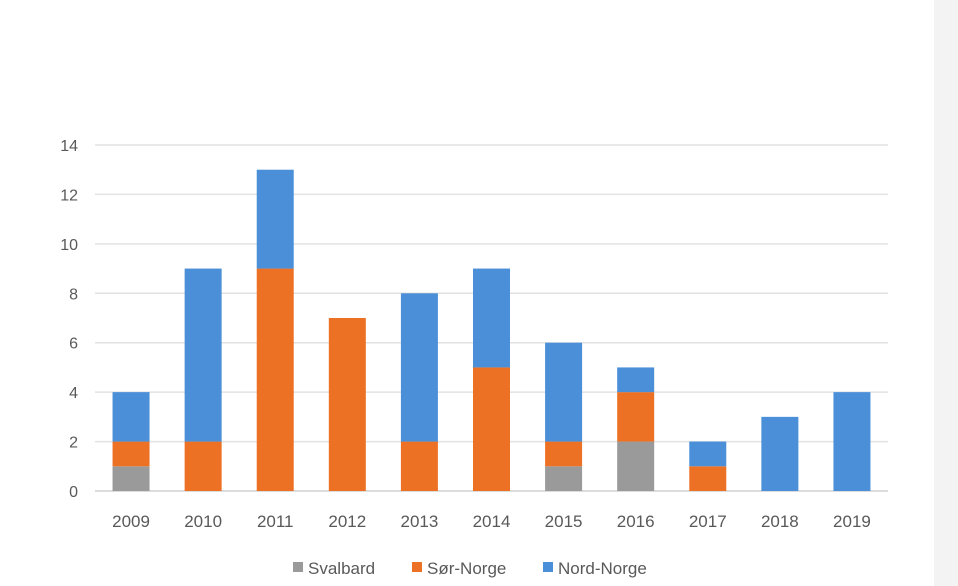 Image resolution: width=958 pixels, height=586 pixels. Describe the element at coordinates (419, 367) in the screenshot. I see `bar-segment-nord-norge-2013` at that location.